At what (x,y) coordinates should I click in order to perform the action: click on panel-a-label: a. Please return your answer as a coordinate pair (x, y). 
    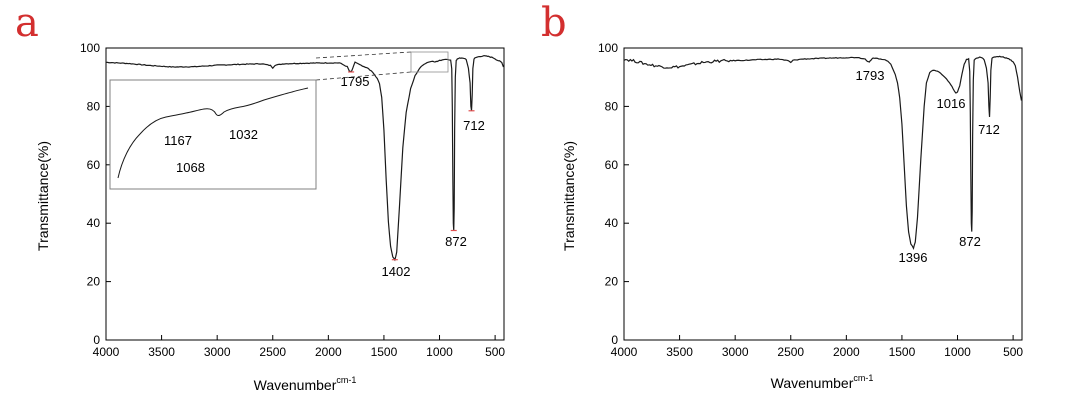
    Looking at the image, I should click on (27, 23).